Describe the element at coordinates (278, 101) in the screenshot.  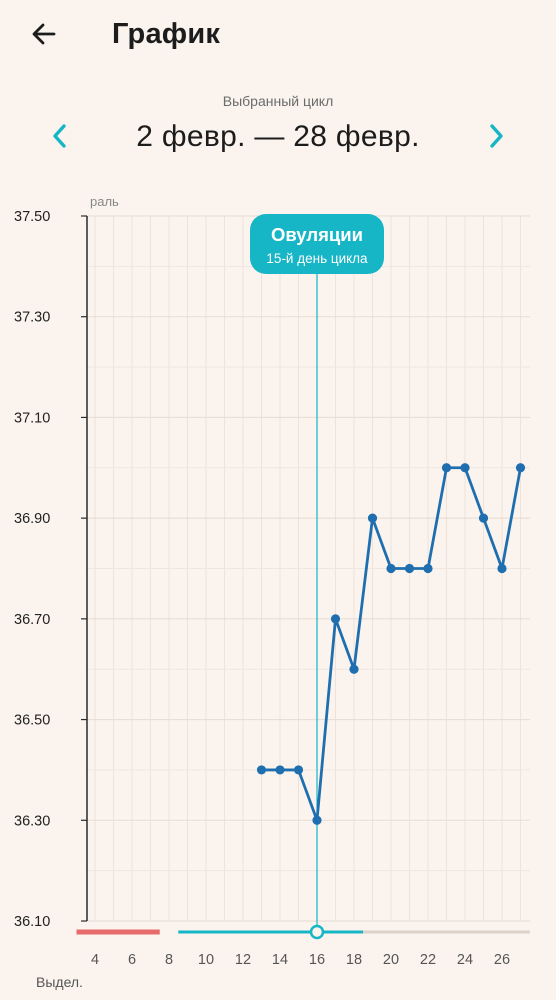
I see `cycle-caption: Выбранный цикл` at that location.